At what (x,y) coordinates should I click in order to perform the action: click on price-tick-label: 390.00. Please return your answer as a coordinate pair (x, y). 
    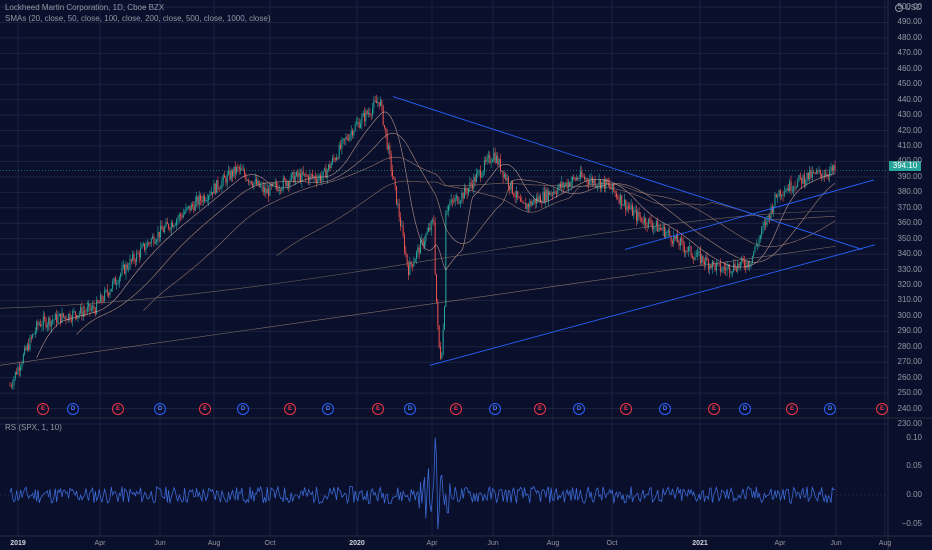
    Looking at the image, I should click on (909, 176).